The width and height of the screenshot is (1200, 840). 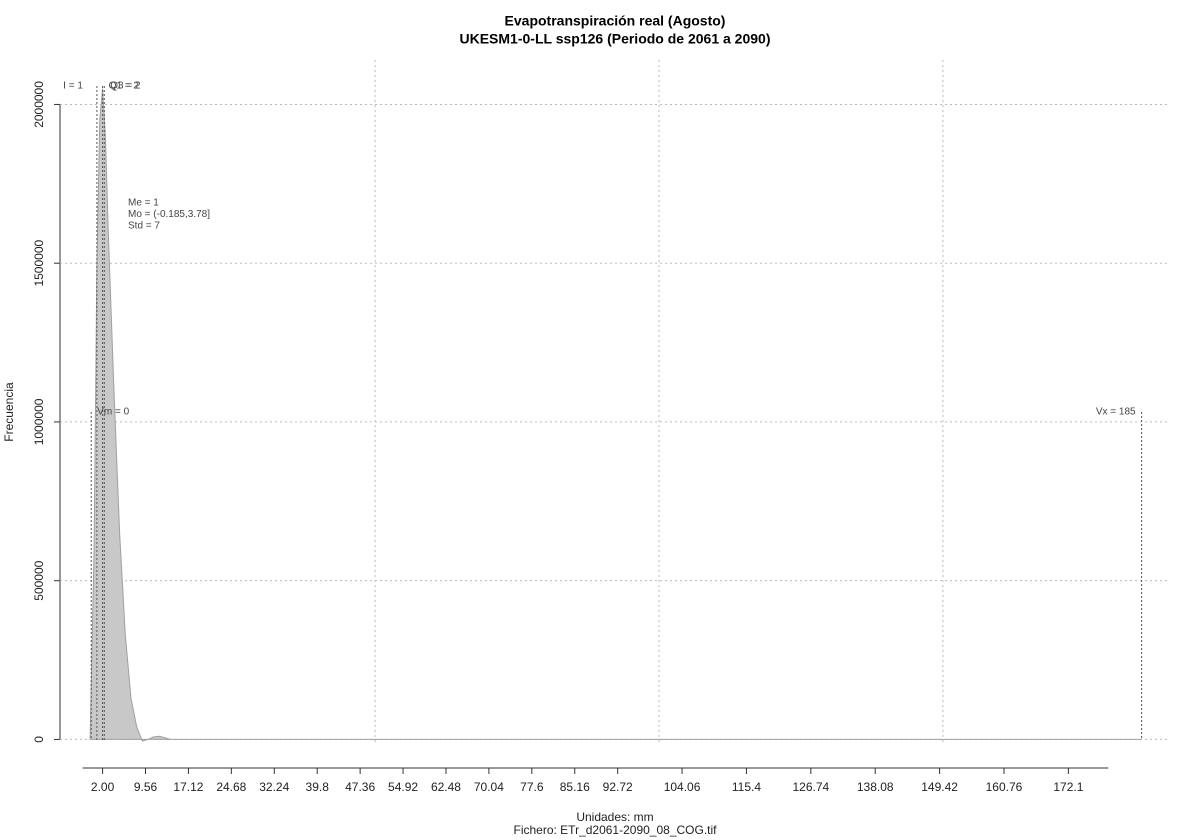 I want to click on y-tick-label: 1000000, so click(x=39, y=421).